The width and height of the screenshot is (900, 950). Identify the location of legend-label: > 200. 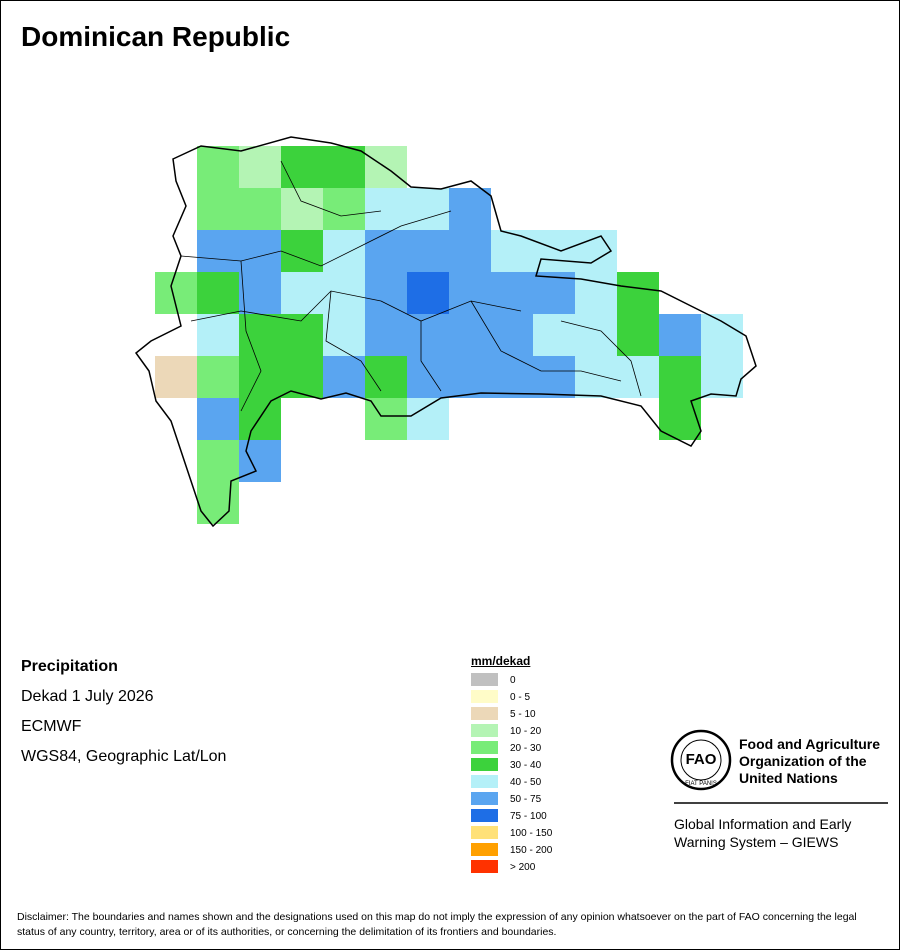
(523, 867).